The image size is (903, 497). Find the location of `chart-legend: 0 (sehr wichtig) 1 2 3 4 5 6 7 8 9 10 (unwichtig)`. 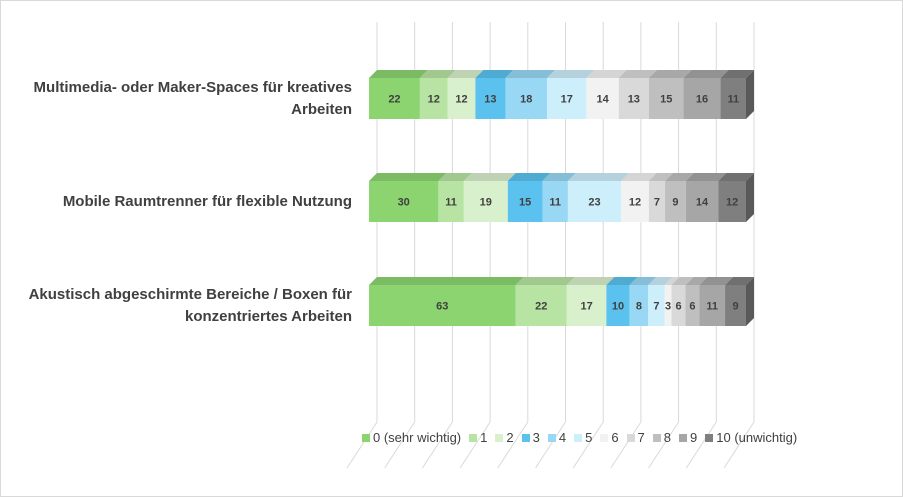

chart-legend: 0 (sehr wichtig) 1 2 3 4 5 6 7 8 9 10 (unwichtig) is located at coordinates (579, 437).